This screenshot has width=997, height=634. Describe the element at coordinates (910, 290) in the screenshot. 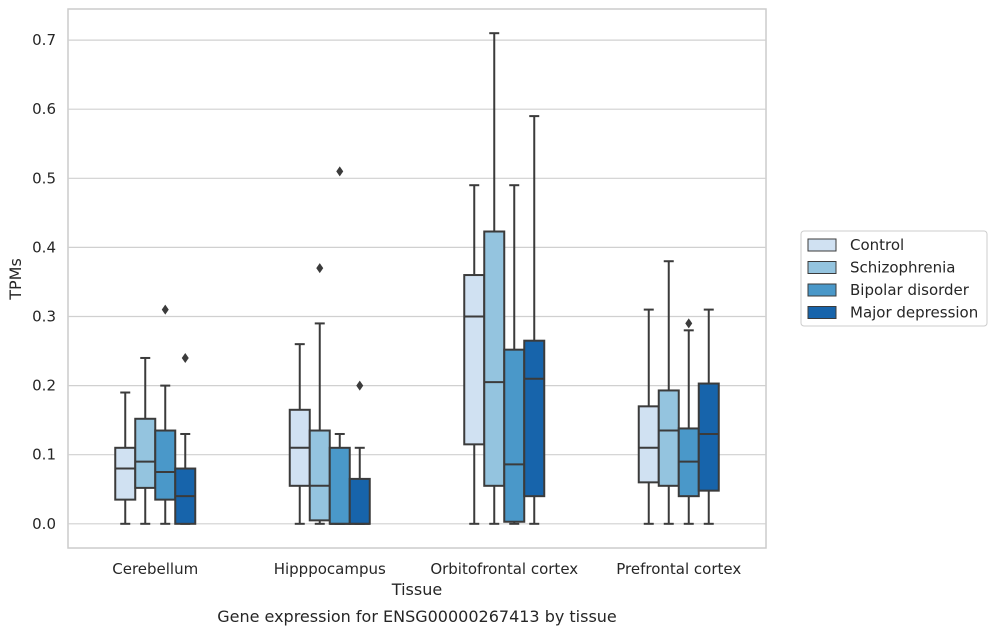

I see `legend-label: Bipolar disorder` at that location.